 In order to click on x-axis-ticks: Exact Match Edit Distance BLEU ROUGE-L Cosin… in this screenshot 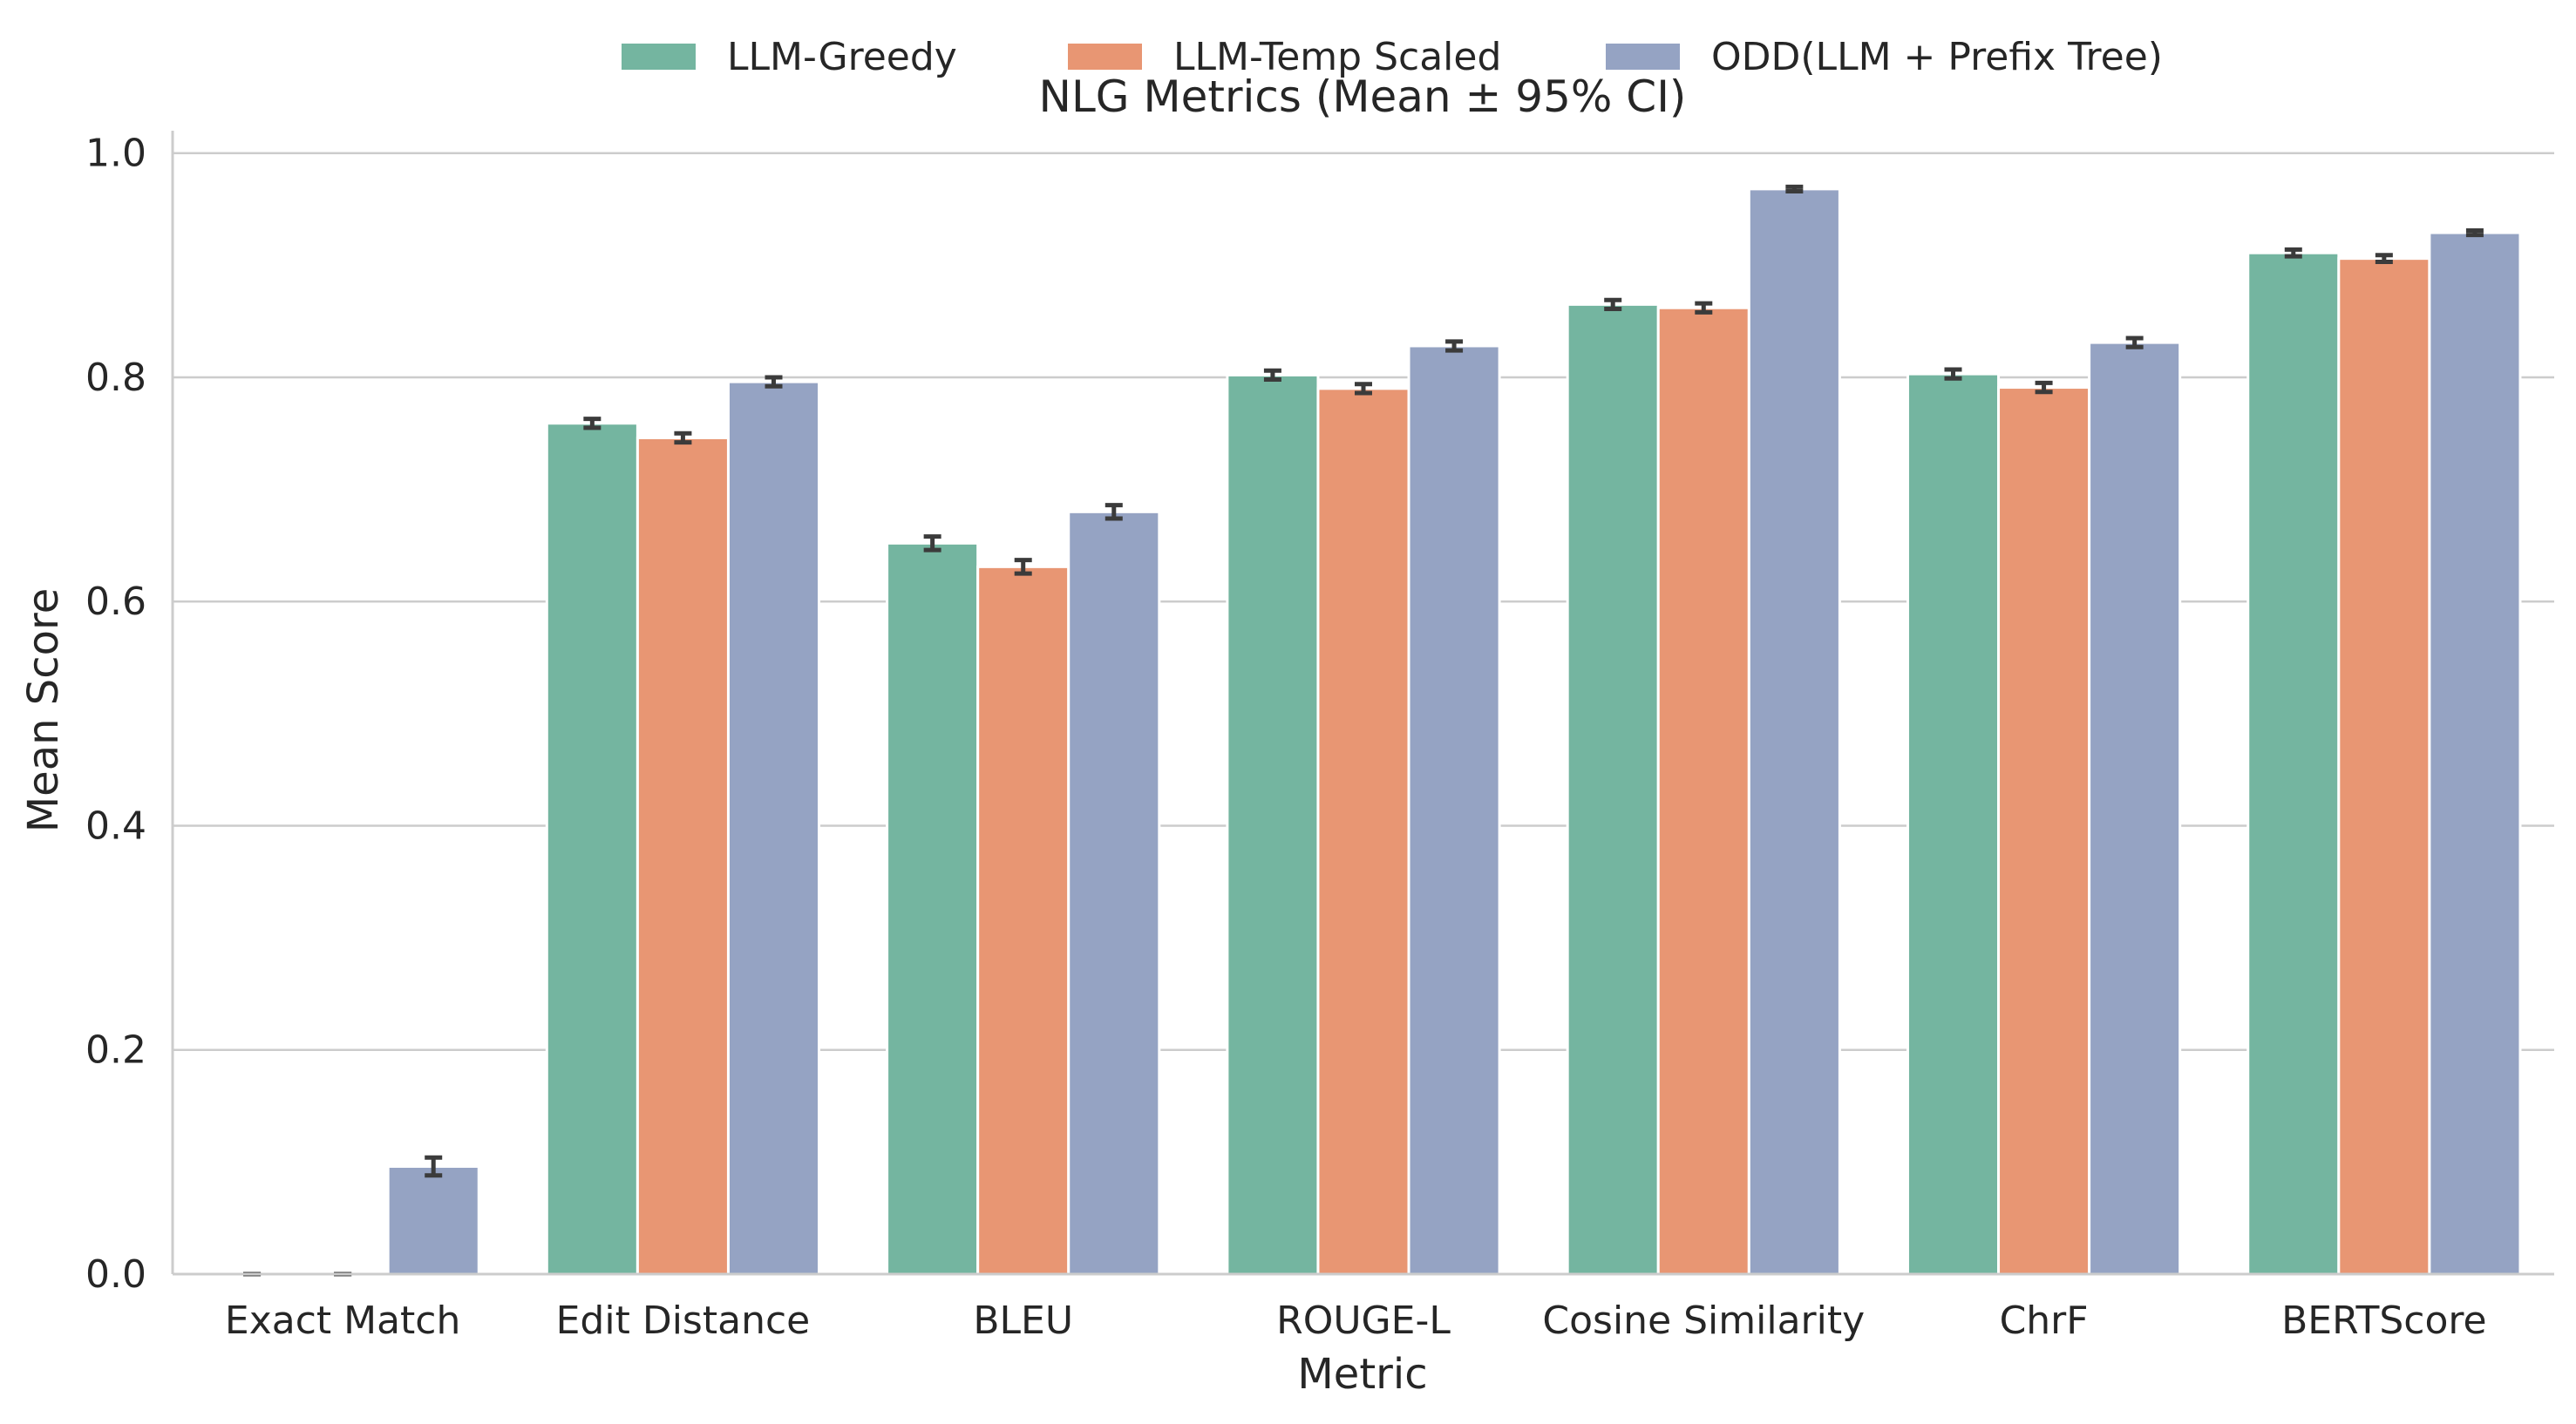, I will do `click(1356, 1321)`.